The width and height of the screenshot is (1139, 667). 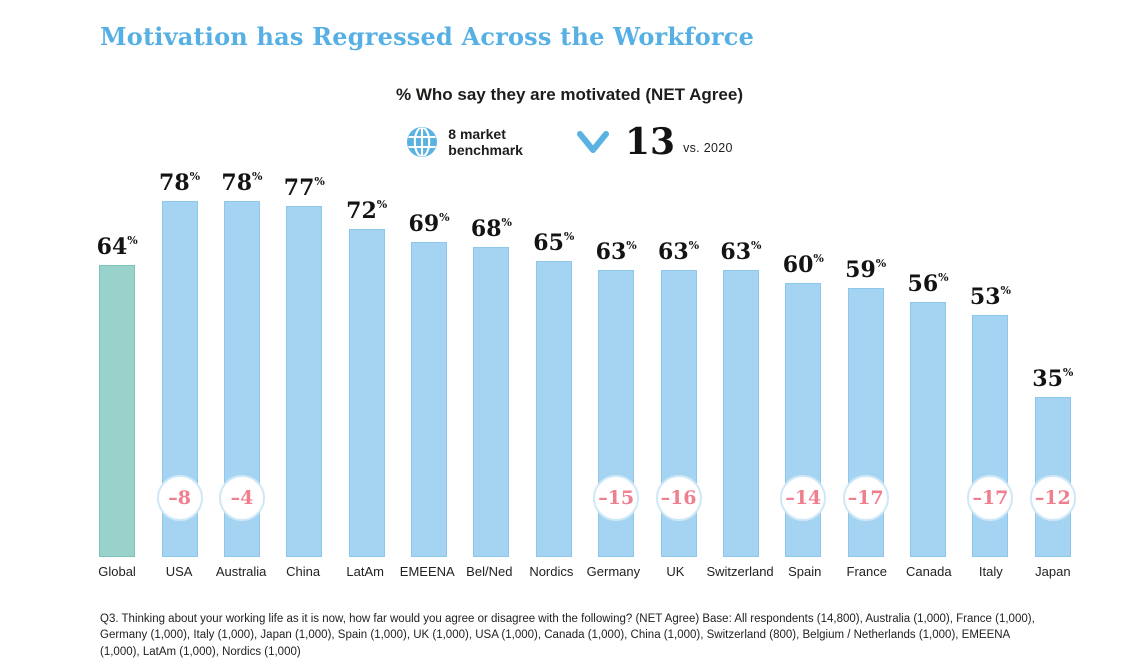 What do you see at coordinates (678, 362) in the screenshot?
I see `chart-column-uk: 63% –16` at bounding box center [678, 362].